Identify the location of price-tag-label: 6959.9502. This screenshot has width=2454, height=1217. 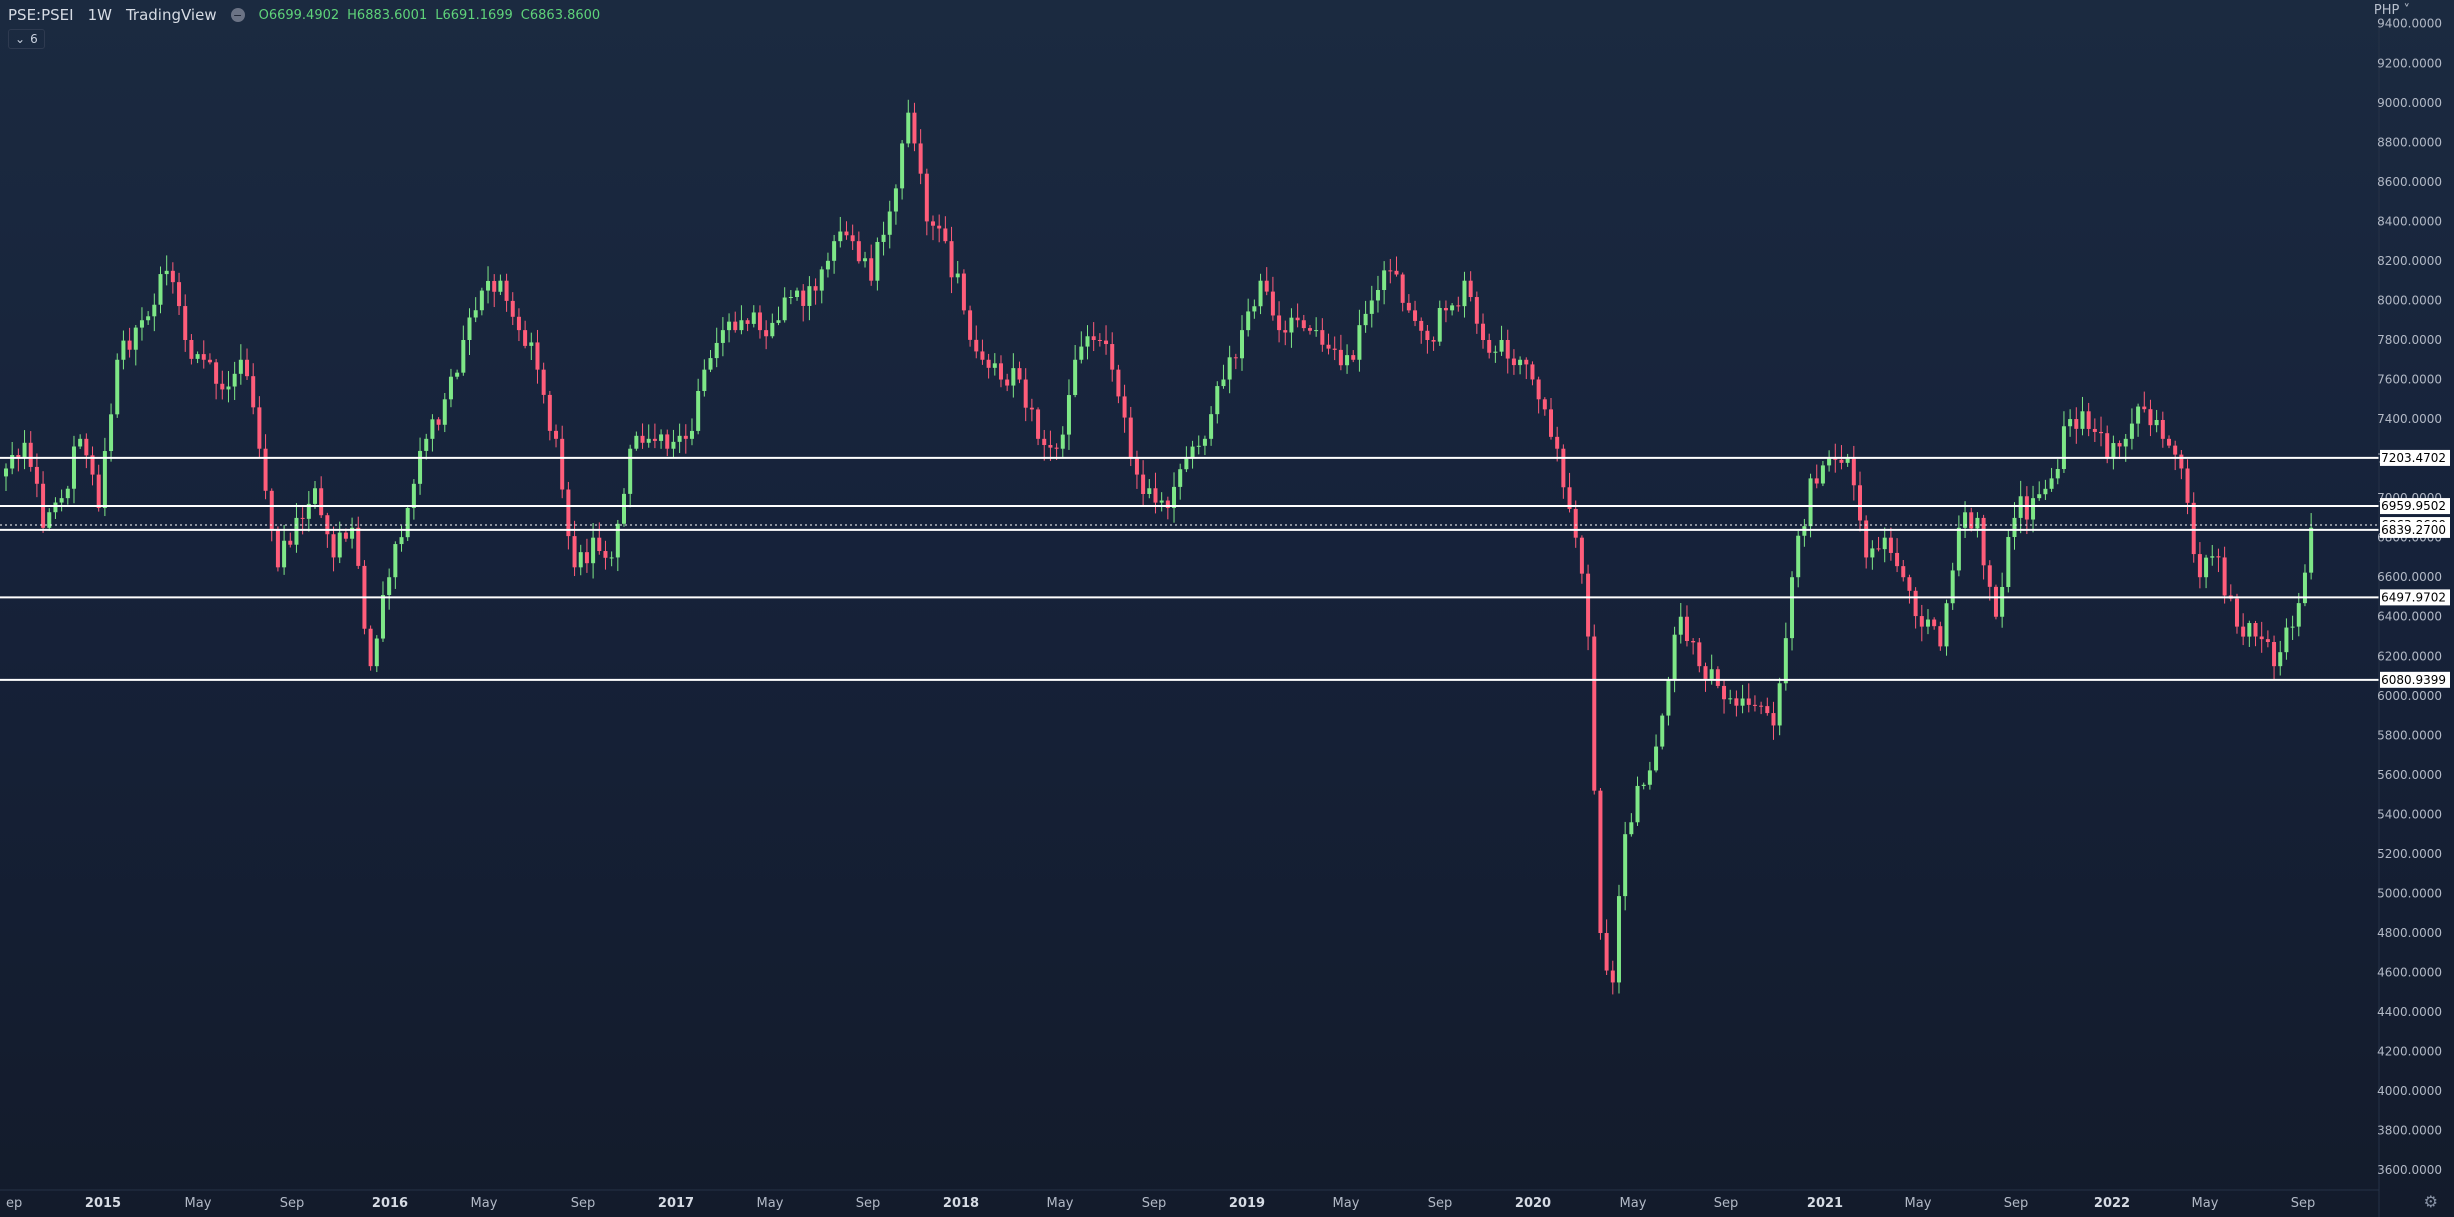
(2413, 506).